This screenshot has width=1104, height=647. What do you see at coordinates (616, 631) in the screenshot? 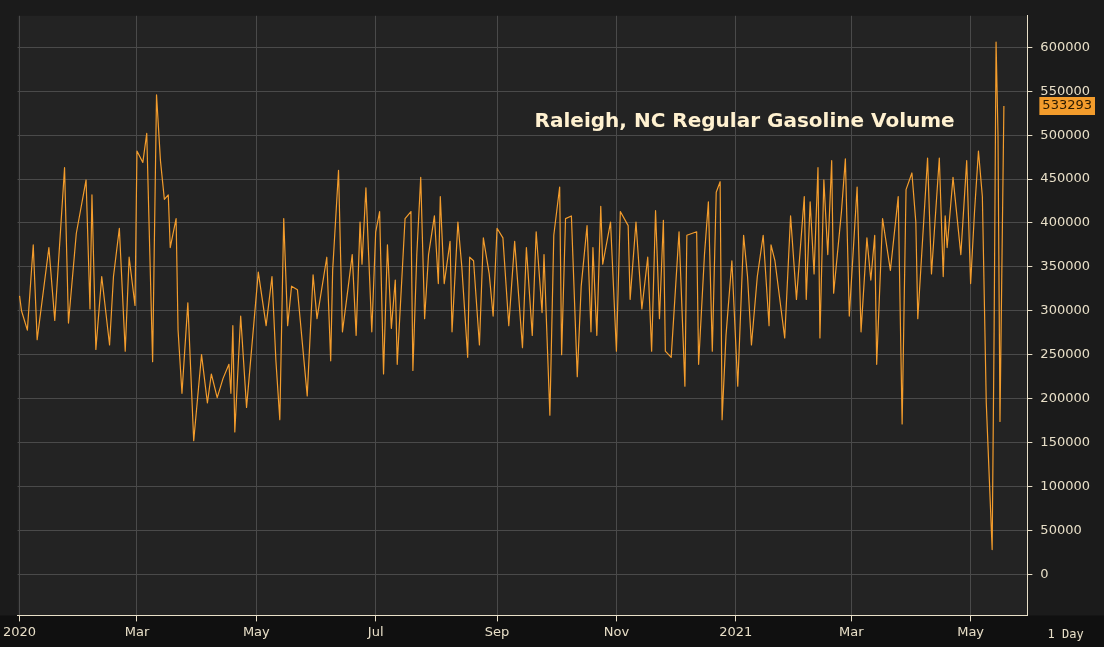
I see `x-tick-label: Nov` at bounding box center [616, 631].